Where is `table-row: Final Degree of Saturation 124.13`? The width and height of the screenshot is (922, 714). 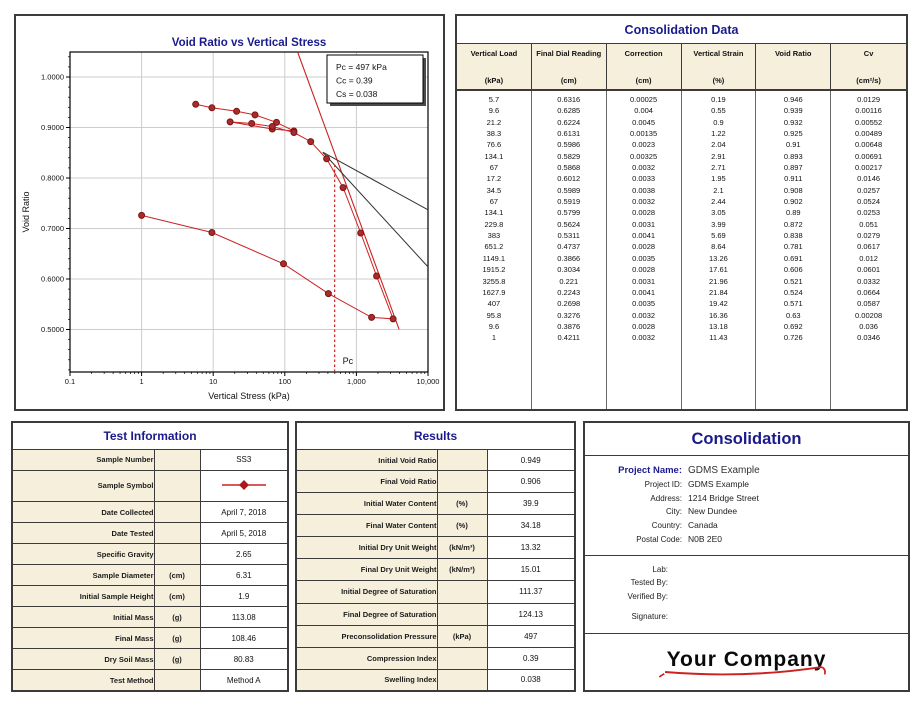 table-row: Final Degree of Saturation 124.13 is located at coordinates (435, 614).